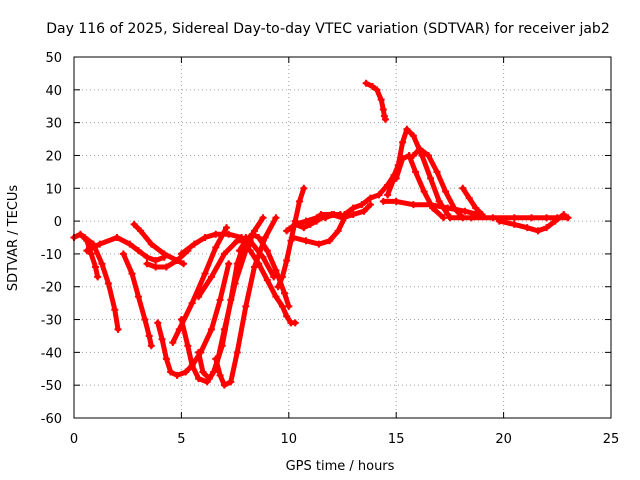 This screenshot has width=640, height=480. What do you see at coordinates (13, 238) in the screenshot?
I see `y-axis-label: SDTVAR / TECUs` at bounding box center [13, 238].